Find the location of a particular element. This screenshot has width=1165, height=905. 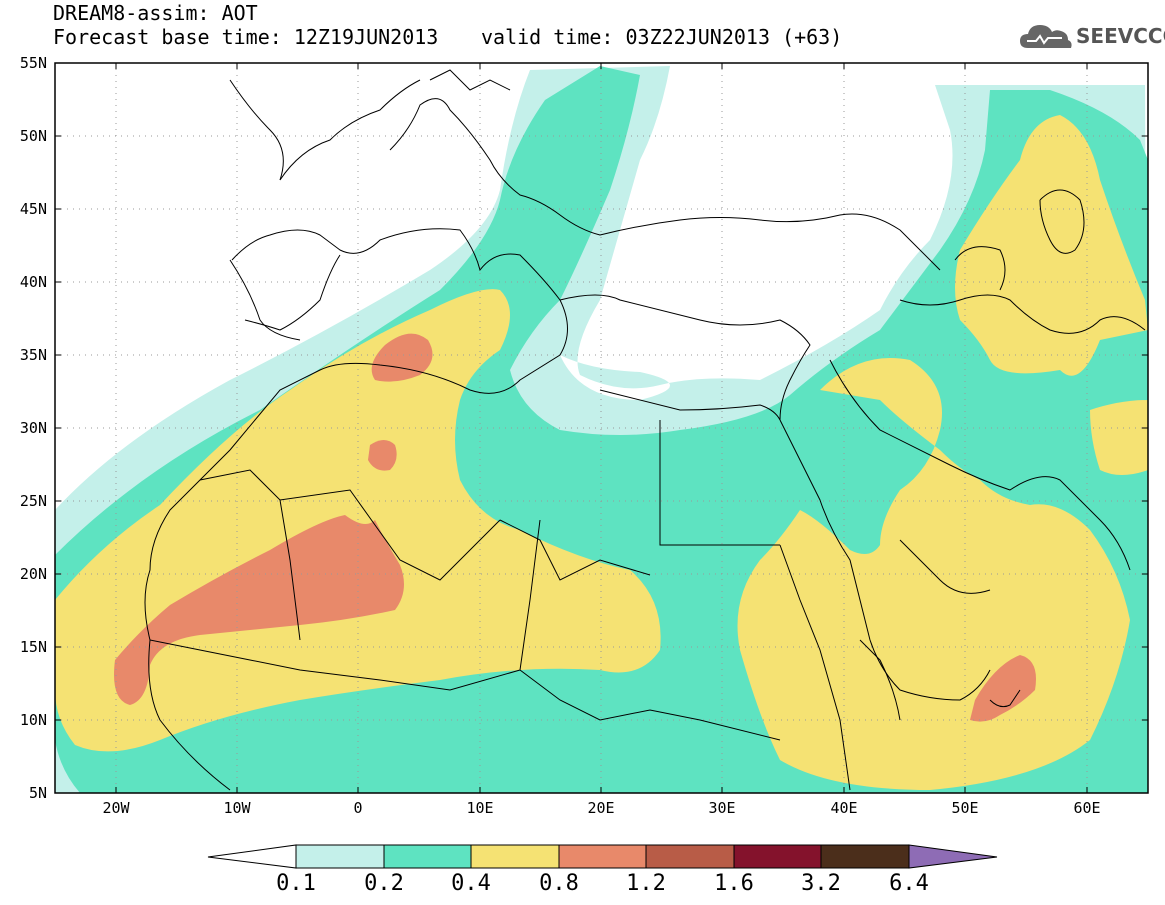

colorbar-label: 0.2 is located at coordinates (384, 883).